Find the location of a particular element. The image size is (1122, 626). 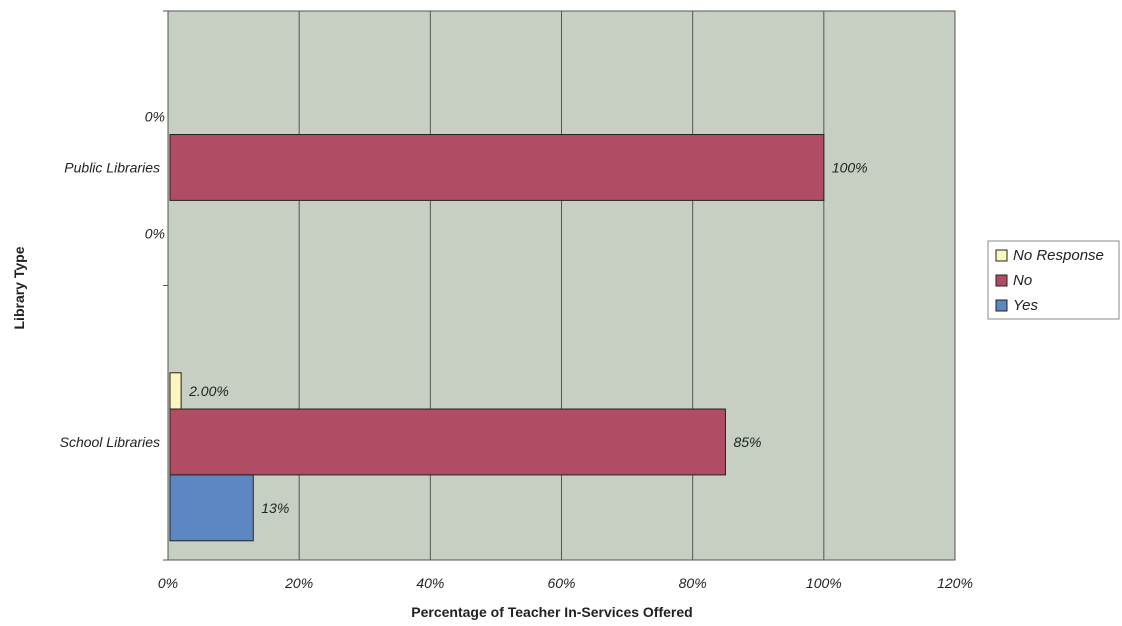

x-tick-label: 100% is located at coordinates (824, 583).